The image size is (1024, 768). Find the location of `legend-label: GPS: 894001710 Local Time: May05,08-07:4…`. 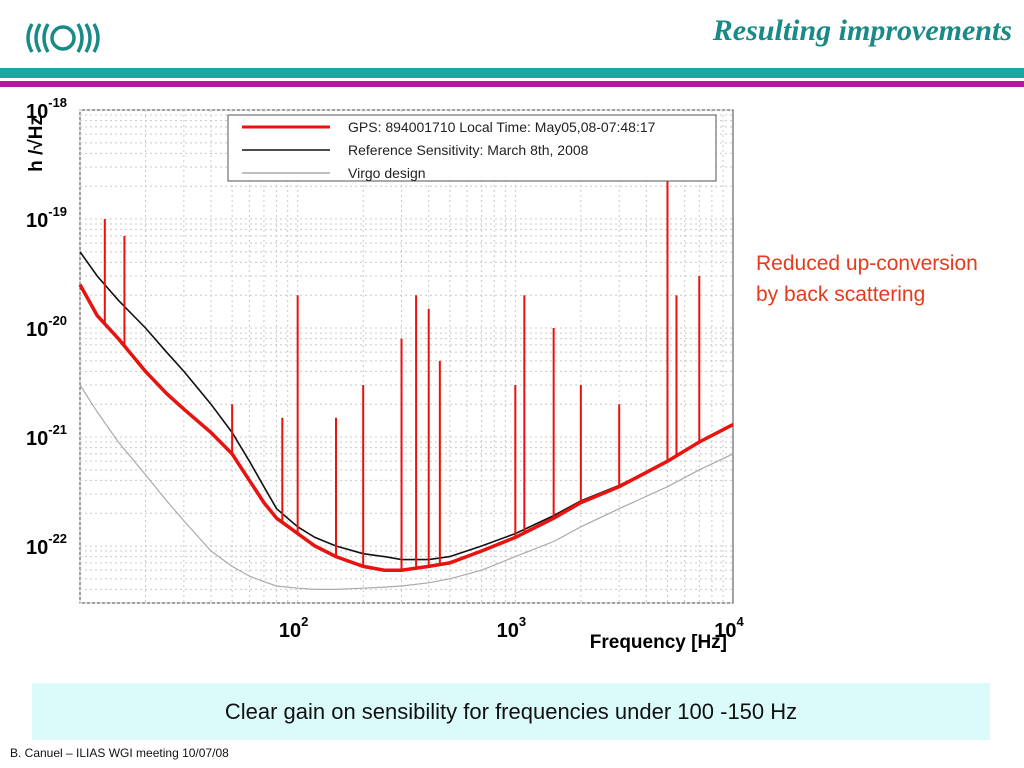

legend-label: GPS: 894001710 Local Time: May05,08-07:4… is located at coordinates (502, 127).